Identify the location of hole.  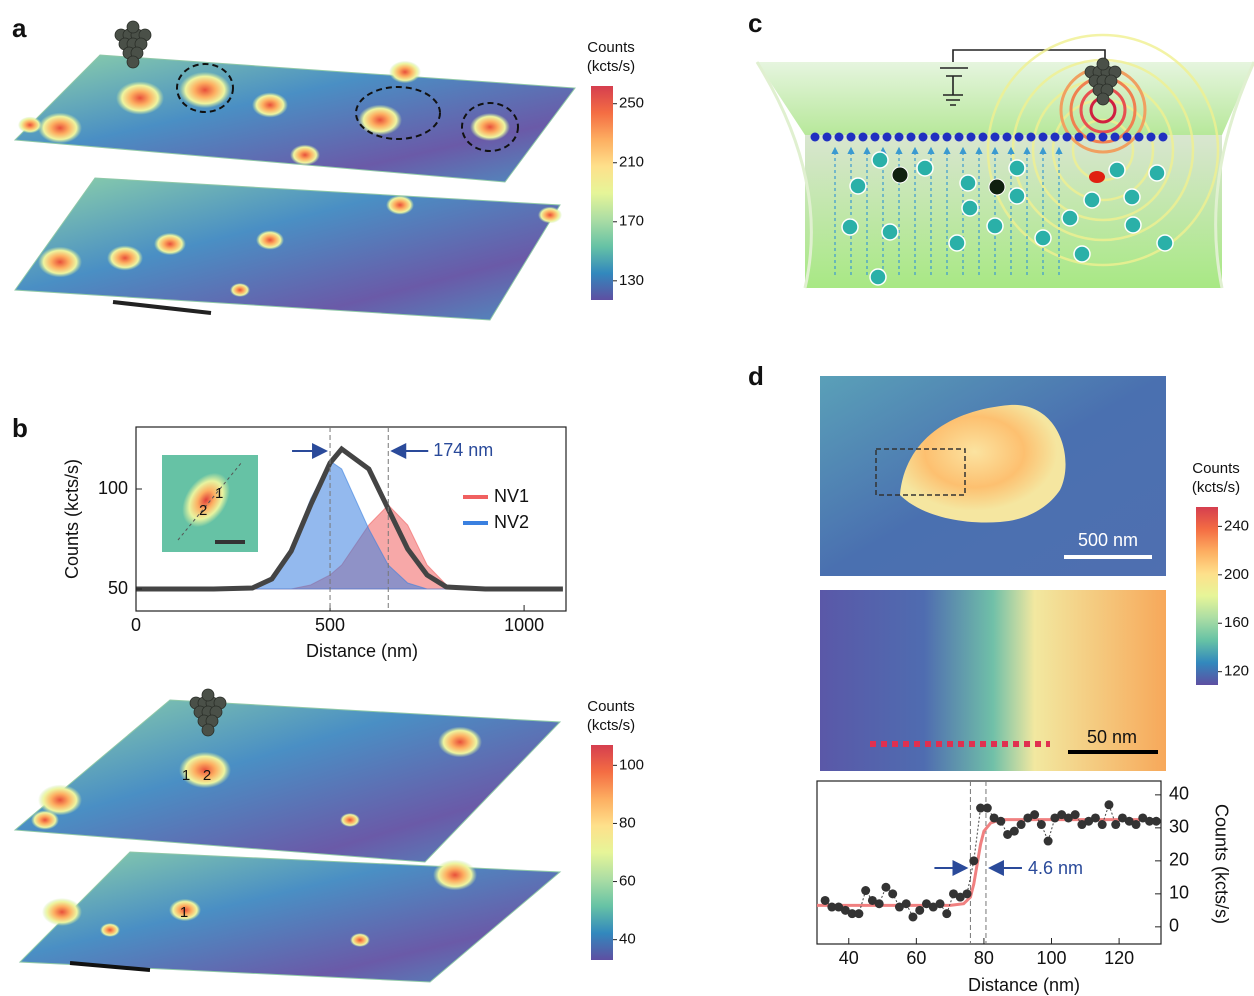
(997, 187).